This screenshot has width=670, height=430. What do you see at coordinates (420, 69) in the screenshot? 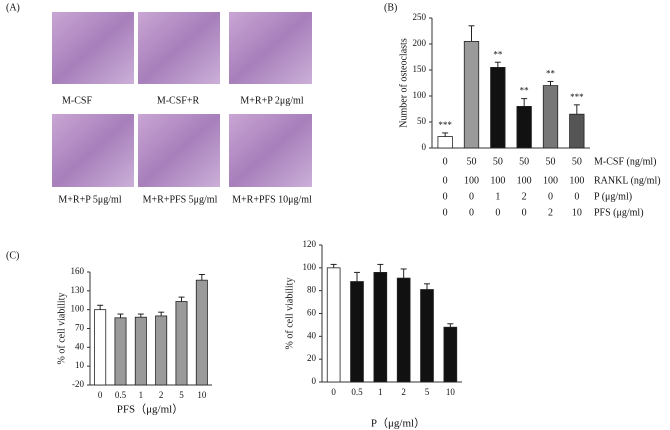
I see `y-tick-label: 150` at bounding box center [420, 69].